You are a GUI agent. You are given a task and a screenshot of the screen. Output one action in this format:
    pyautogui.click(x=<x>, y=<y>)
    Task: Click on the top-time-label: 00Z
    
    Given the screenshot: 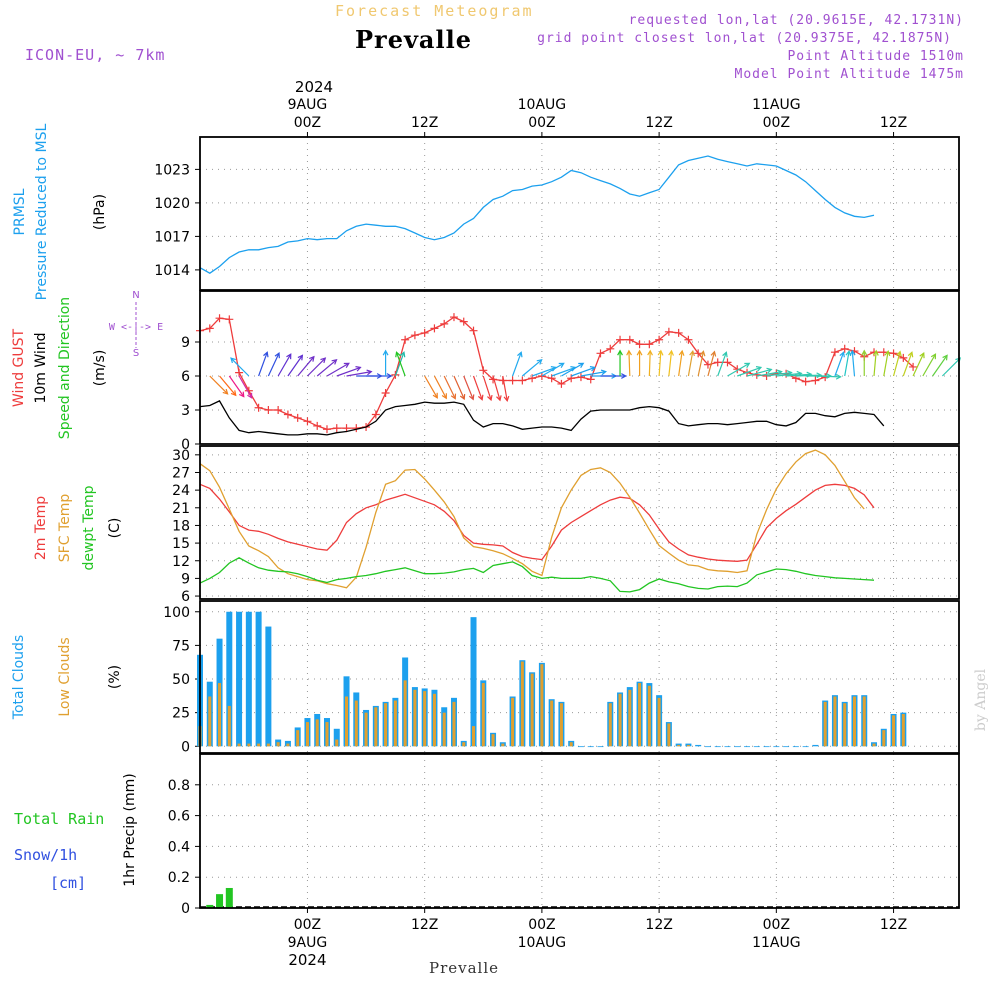 What is the action you would take?
    pyautogui.click(x=541, y=123)
    